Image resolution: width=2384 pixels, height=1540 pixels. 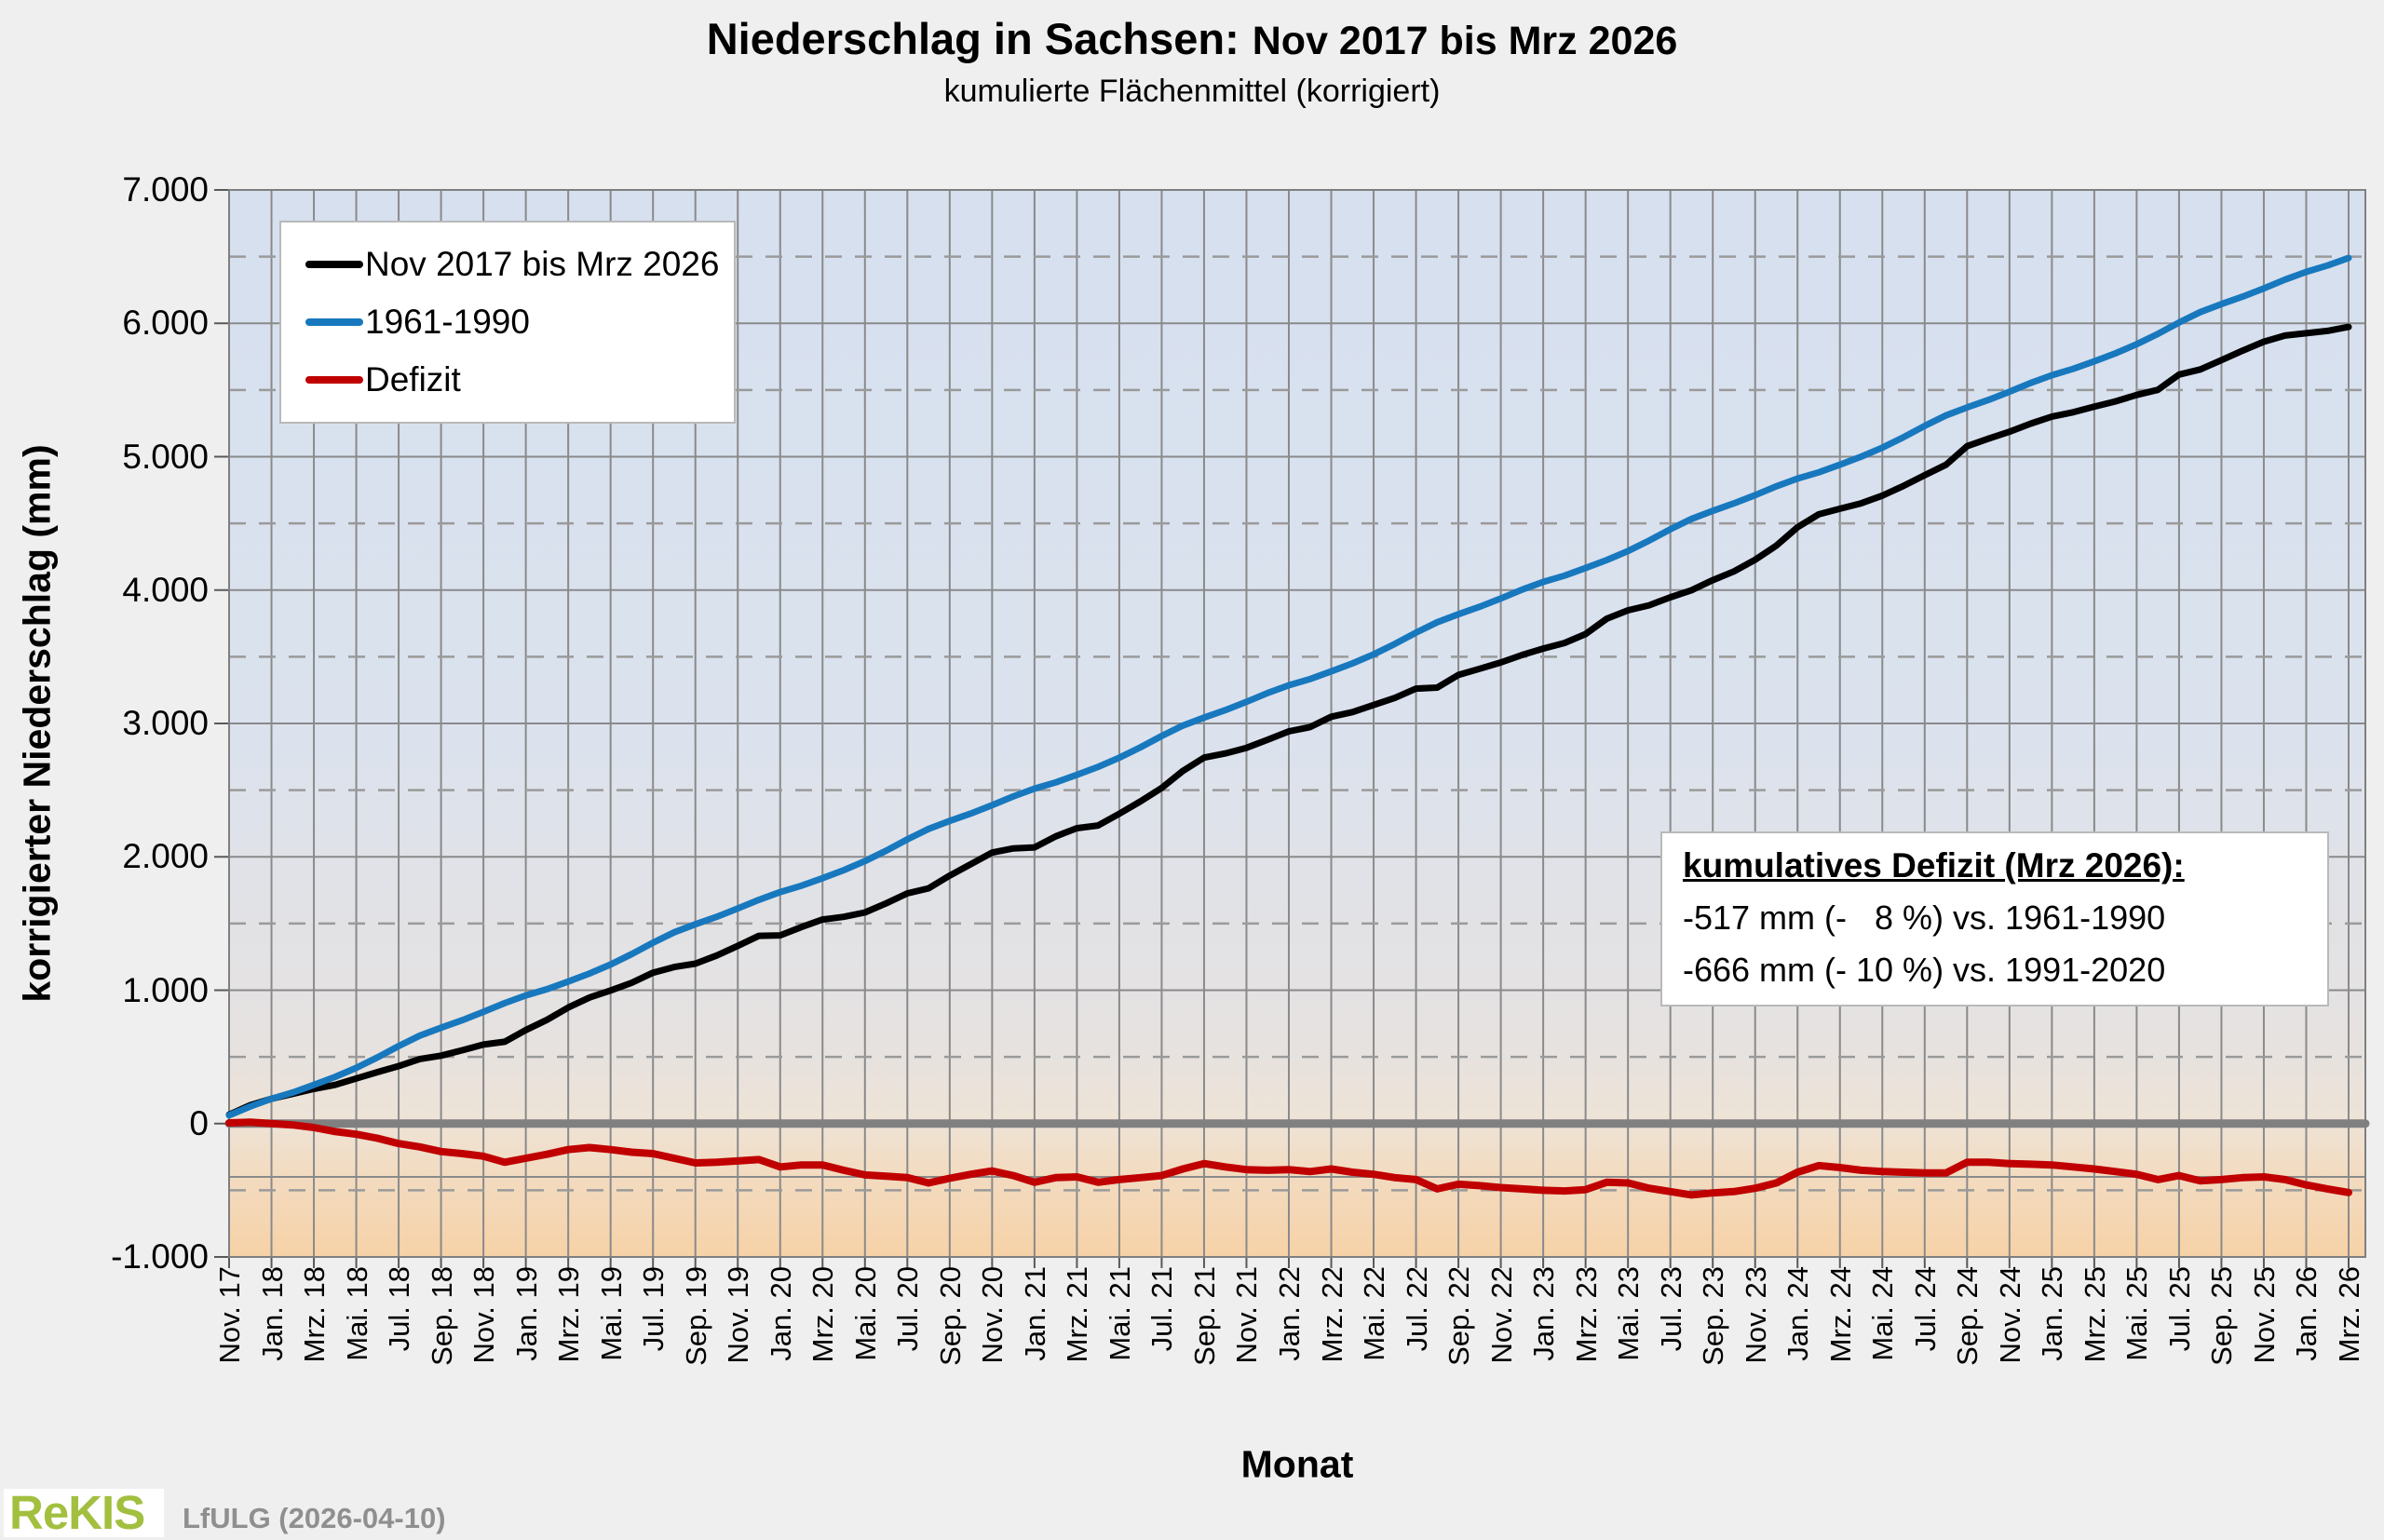 What do you see at coordinates (165, 457) in the screenshot?
I see `y-tick-label: 5.000` at bounding box center [165, 457].